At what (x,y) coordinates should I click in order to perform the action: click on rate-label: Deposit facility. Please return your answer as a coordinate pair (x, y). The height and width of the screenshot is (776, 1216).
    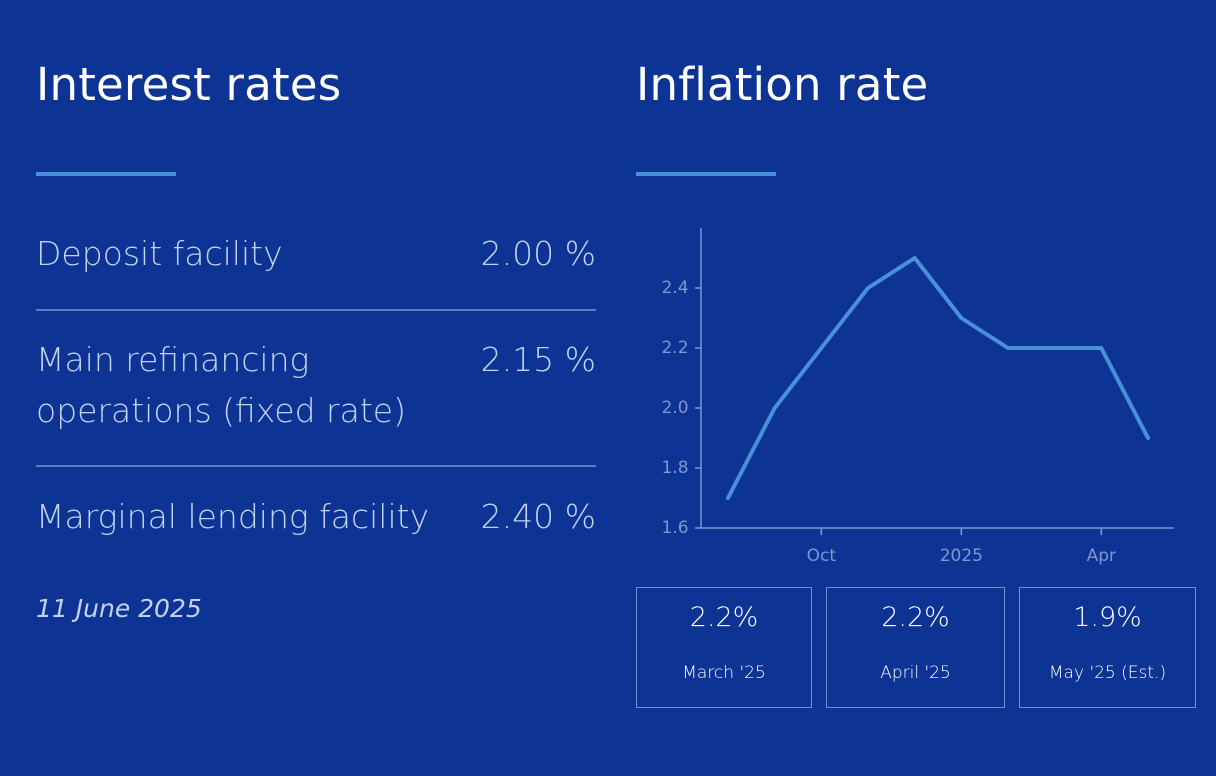
    Looking at the image, I should click on (159, 253).